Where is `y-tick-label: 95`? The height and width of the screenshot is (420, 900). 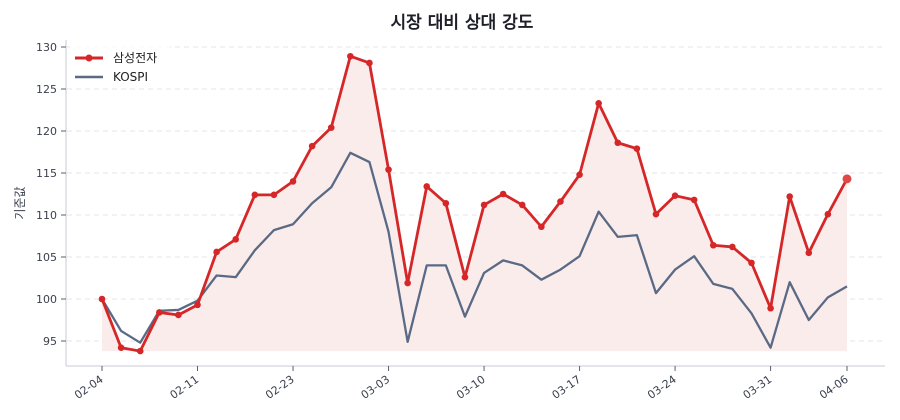 y-tick-label: 95 is located at coordinates (50, 341).